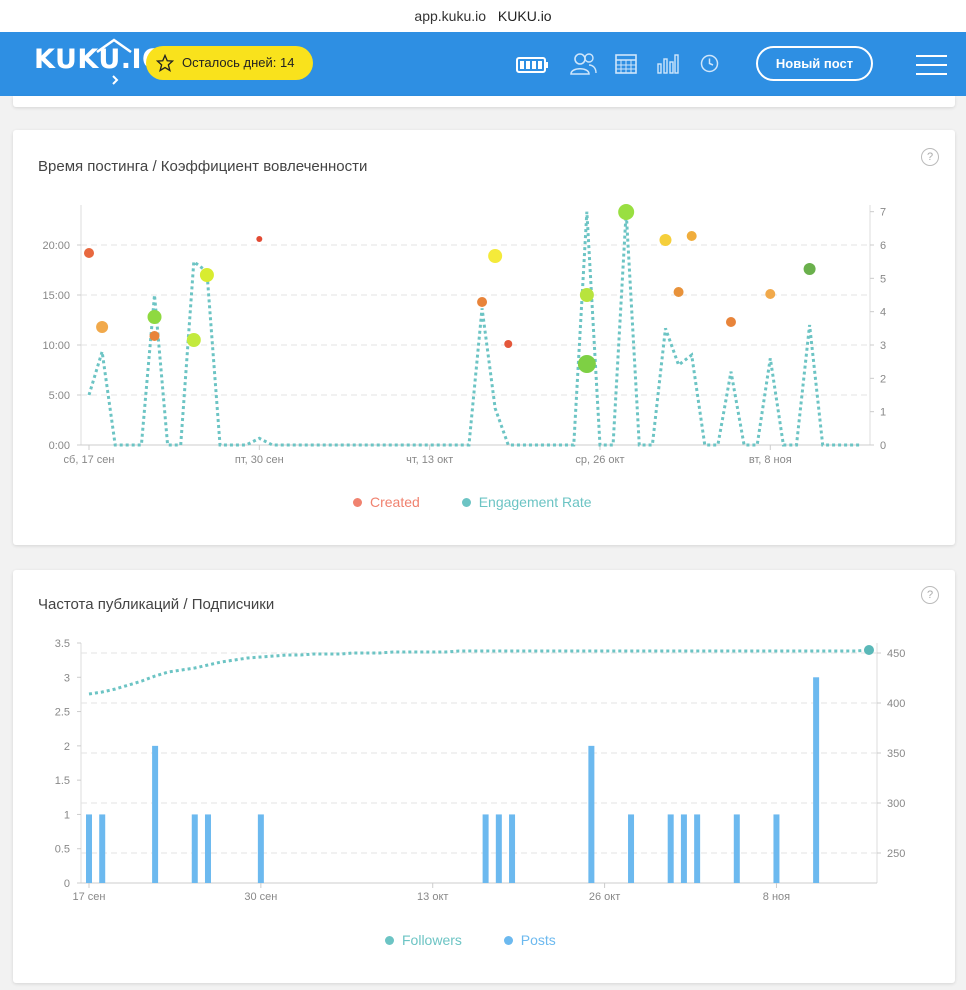  What do you see at coordinates (599, 460) in the screenshot?
I see `x-tick-label: ср, 26 окт` at bounding box center [599, 460].